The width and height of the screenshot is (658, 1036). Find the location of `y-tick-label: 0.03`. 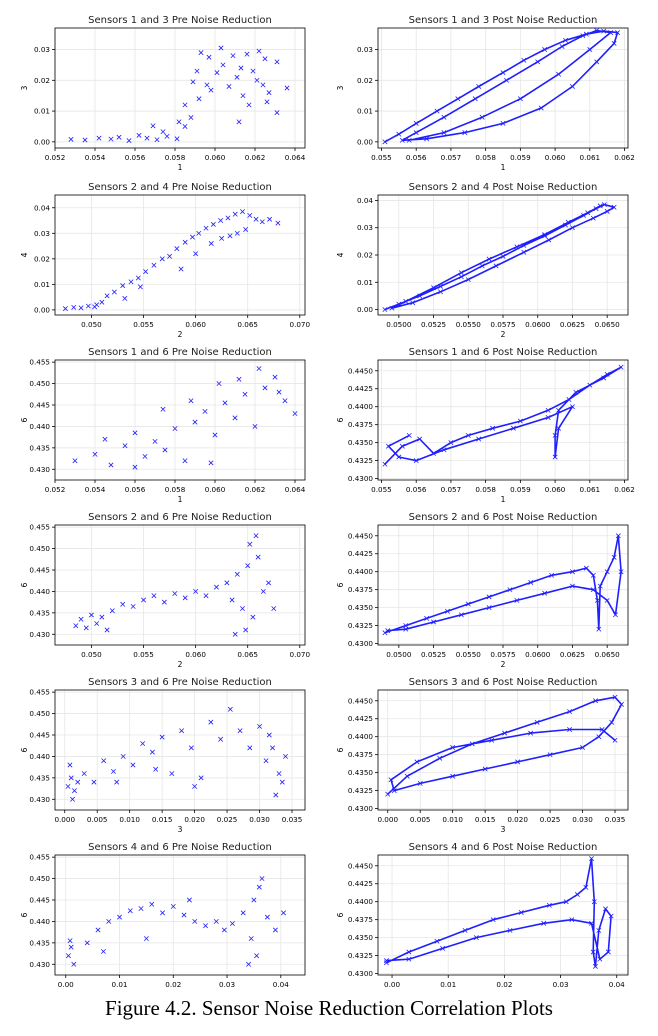

y-tick-label: 0.03 is located at coordinates (365, 227).